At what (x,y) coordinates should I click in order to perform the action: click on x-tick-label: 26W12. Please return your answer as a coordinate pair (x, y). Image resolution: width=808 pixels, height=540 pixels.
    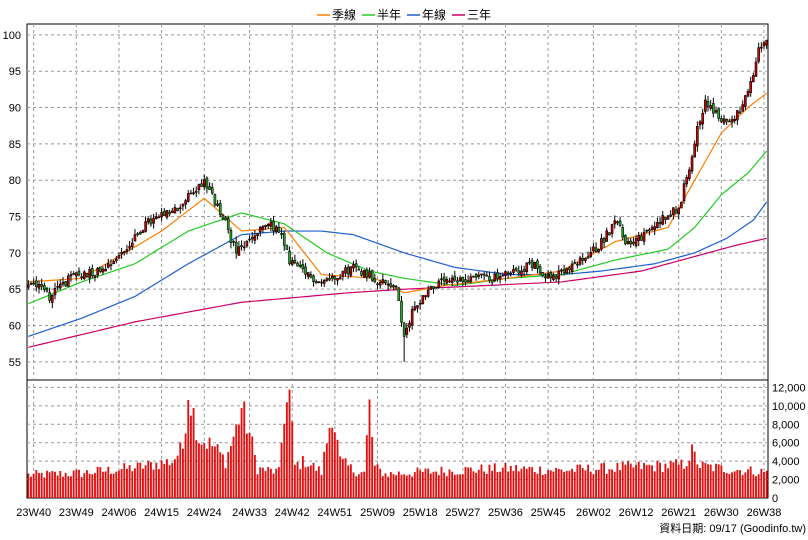
    Looking at the image, I should click on (636, 513).